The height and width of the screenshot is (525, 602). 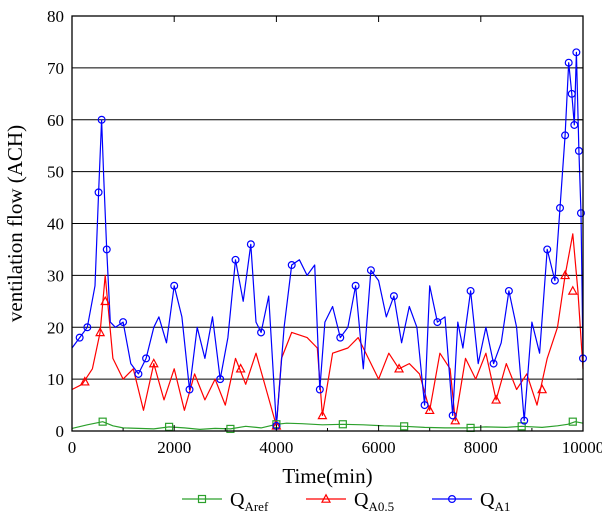 I want to click on y-tick-label: 60, so click(x=55, y=120).